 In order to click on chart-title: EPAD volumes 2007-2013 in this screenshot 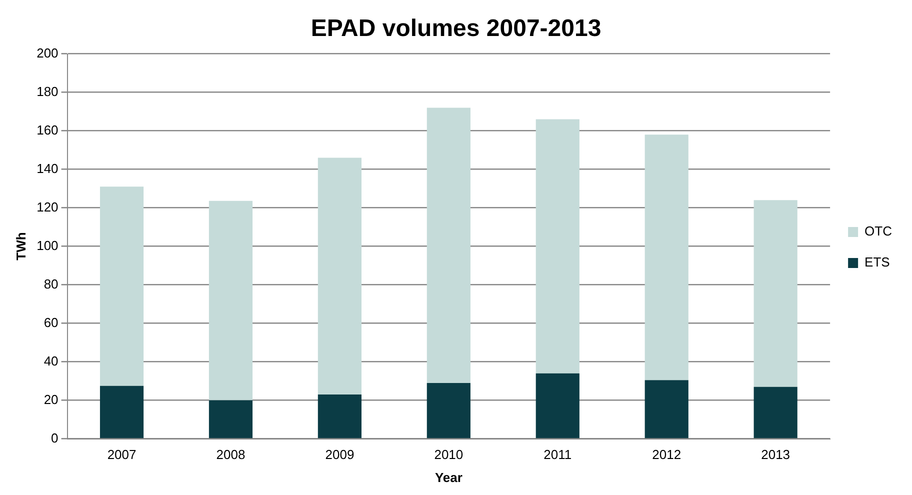, I will do `click(456, 28)`.